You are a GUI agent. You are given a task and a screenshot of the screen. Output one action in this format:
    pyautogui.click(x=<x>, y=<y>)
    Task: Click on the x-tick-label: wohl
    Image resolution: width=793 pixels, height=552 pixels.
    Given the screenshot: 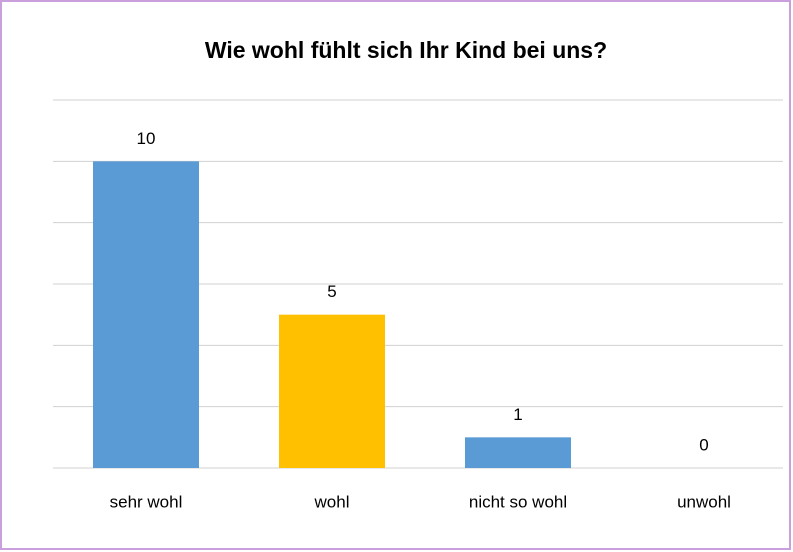 What is the action you would take?
    pyautogui.click(x=332, y=501)
    